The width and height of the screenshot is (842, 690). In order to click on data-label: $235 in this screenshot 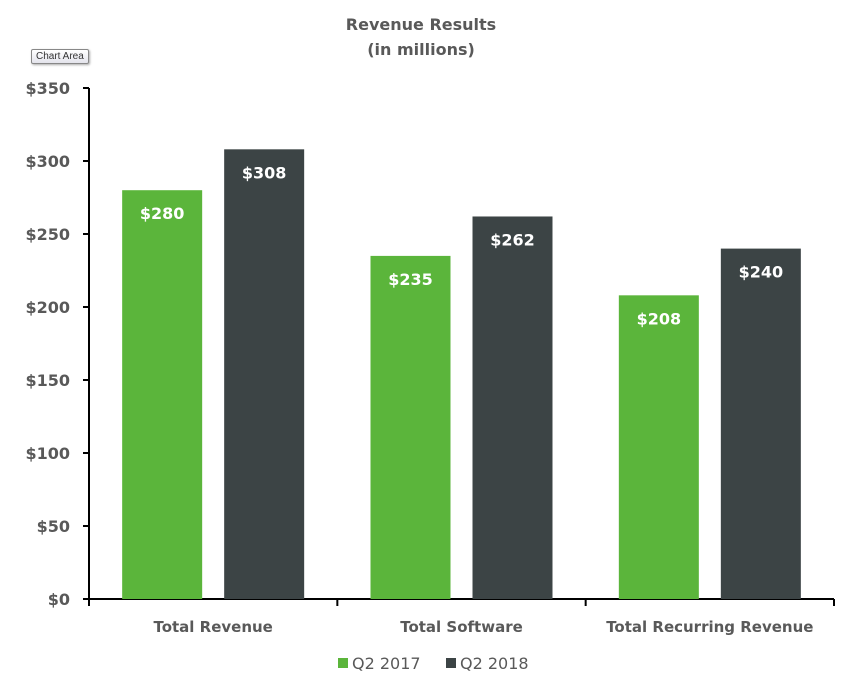, I will do `click(410, 279)`.